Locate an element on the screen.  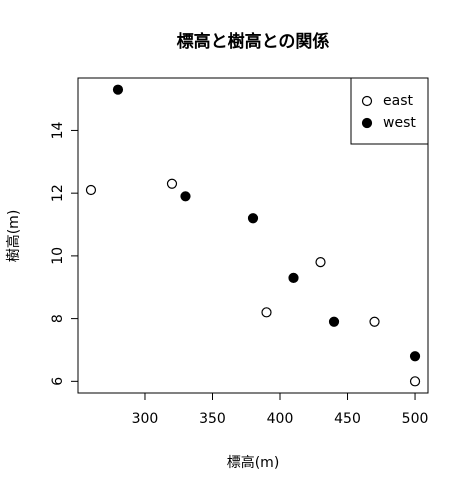
y-tick-label: 12 is located at coordinates (58, 193).